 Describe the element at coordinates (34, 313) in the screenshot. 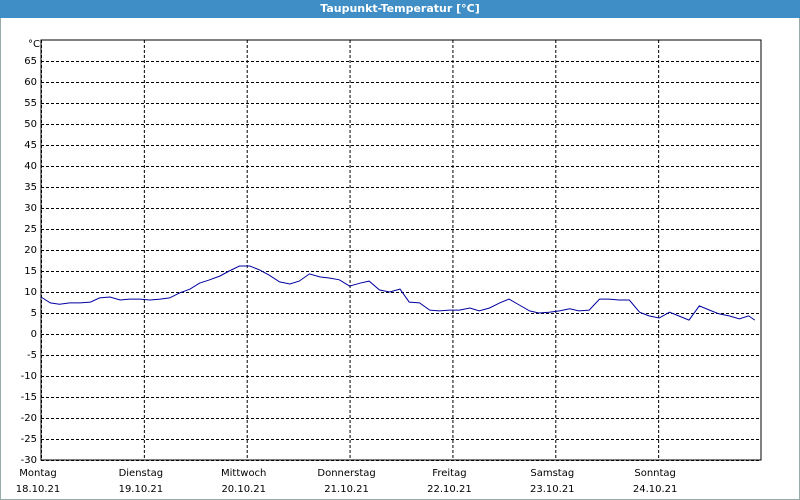

I see `y-tick-label: 5` at that location.